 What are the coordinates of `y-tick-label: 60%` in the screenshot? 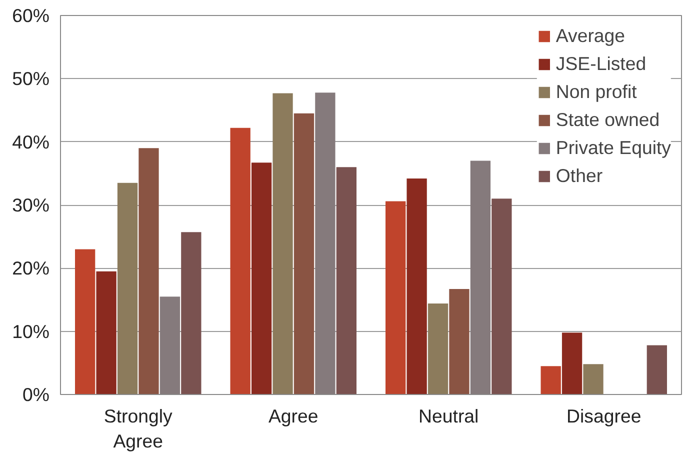 It's located at (31, 15).